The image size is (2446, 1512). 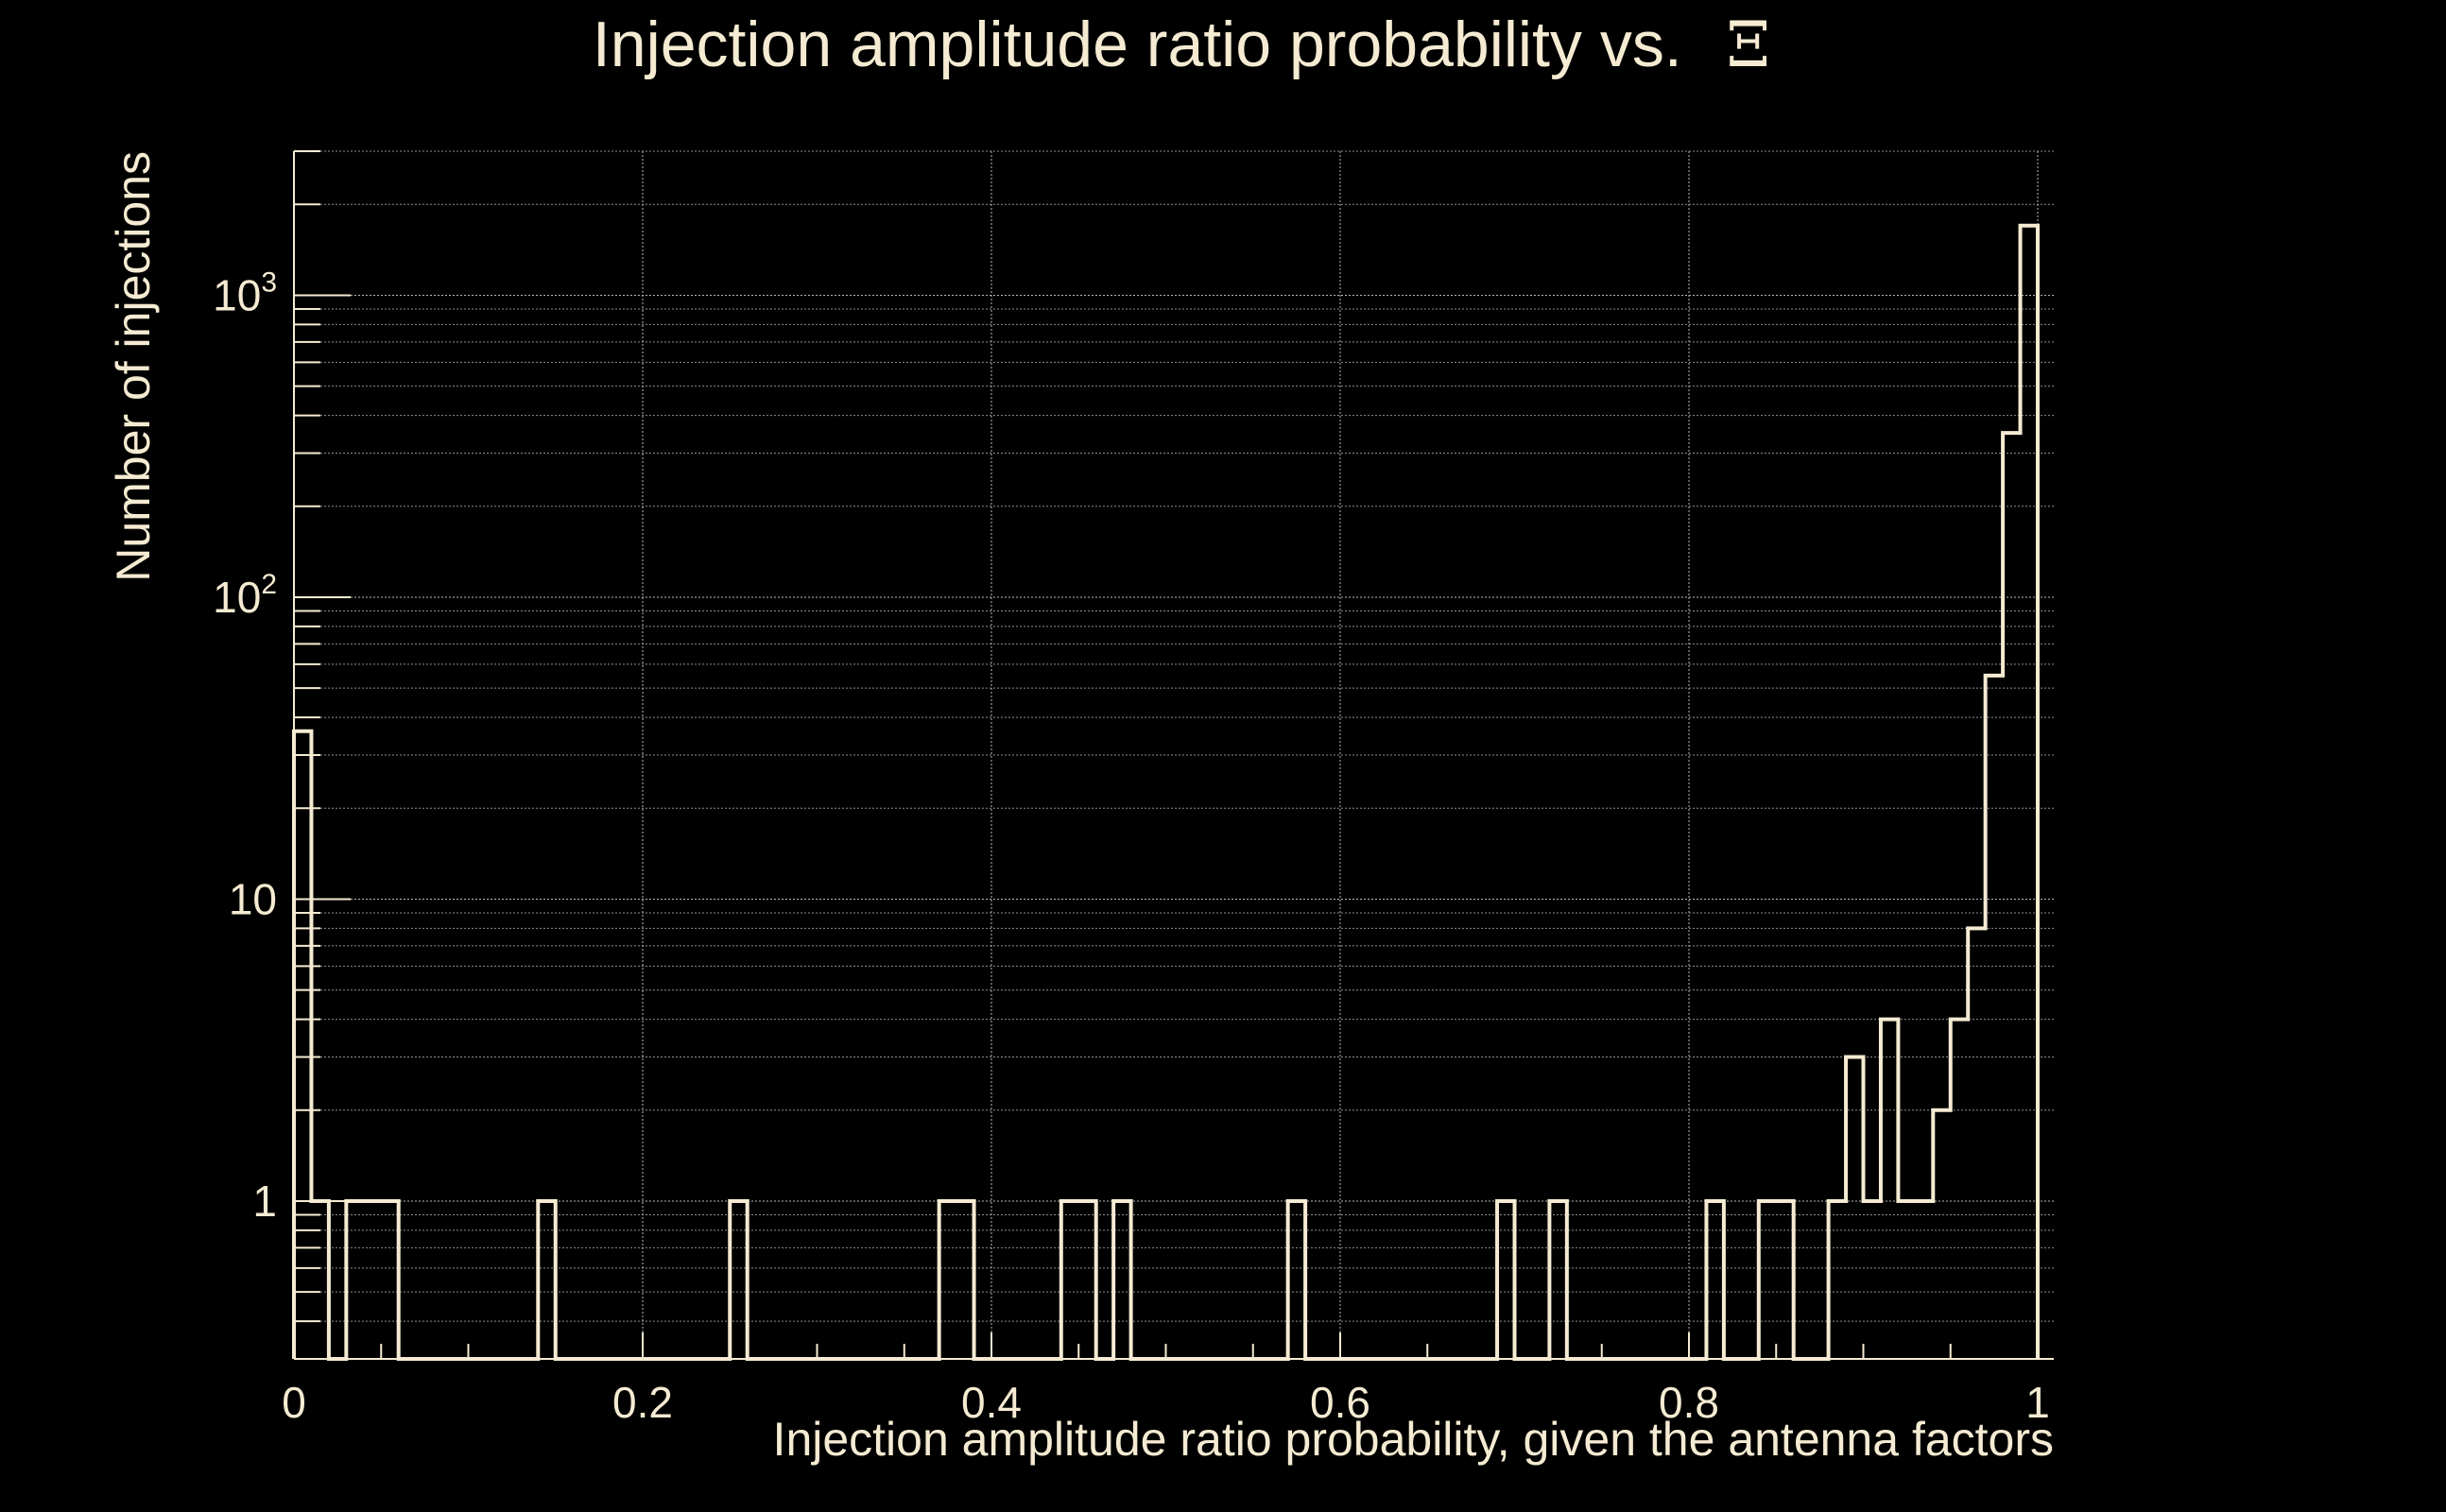 What do you see at coordinates (2037, 1402) in the screenshot?
I see `x-tick-label: 1` at bounding box center [2037, 1402].